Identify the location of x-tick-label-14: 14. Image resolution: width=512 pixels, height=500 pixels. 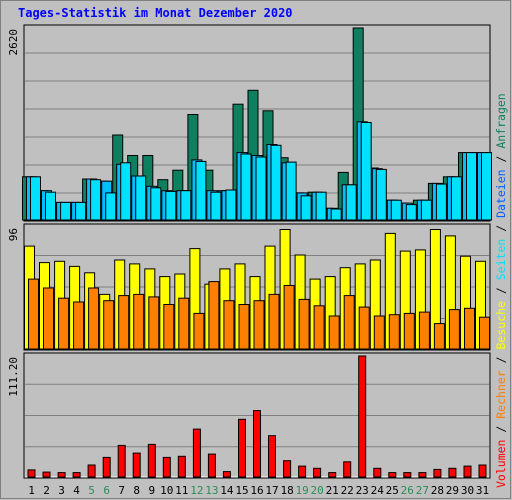
(227, 490).